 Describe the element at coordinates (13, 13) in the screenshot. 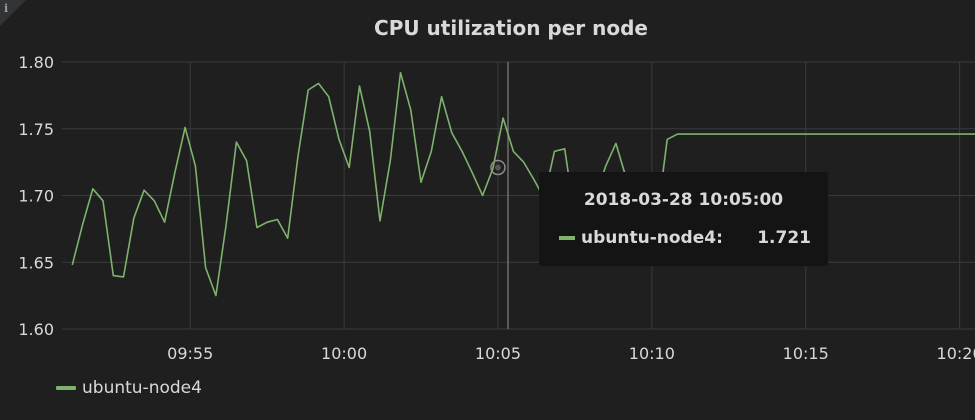

I see `panel-info-corner` at that location.